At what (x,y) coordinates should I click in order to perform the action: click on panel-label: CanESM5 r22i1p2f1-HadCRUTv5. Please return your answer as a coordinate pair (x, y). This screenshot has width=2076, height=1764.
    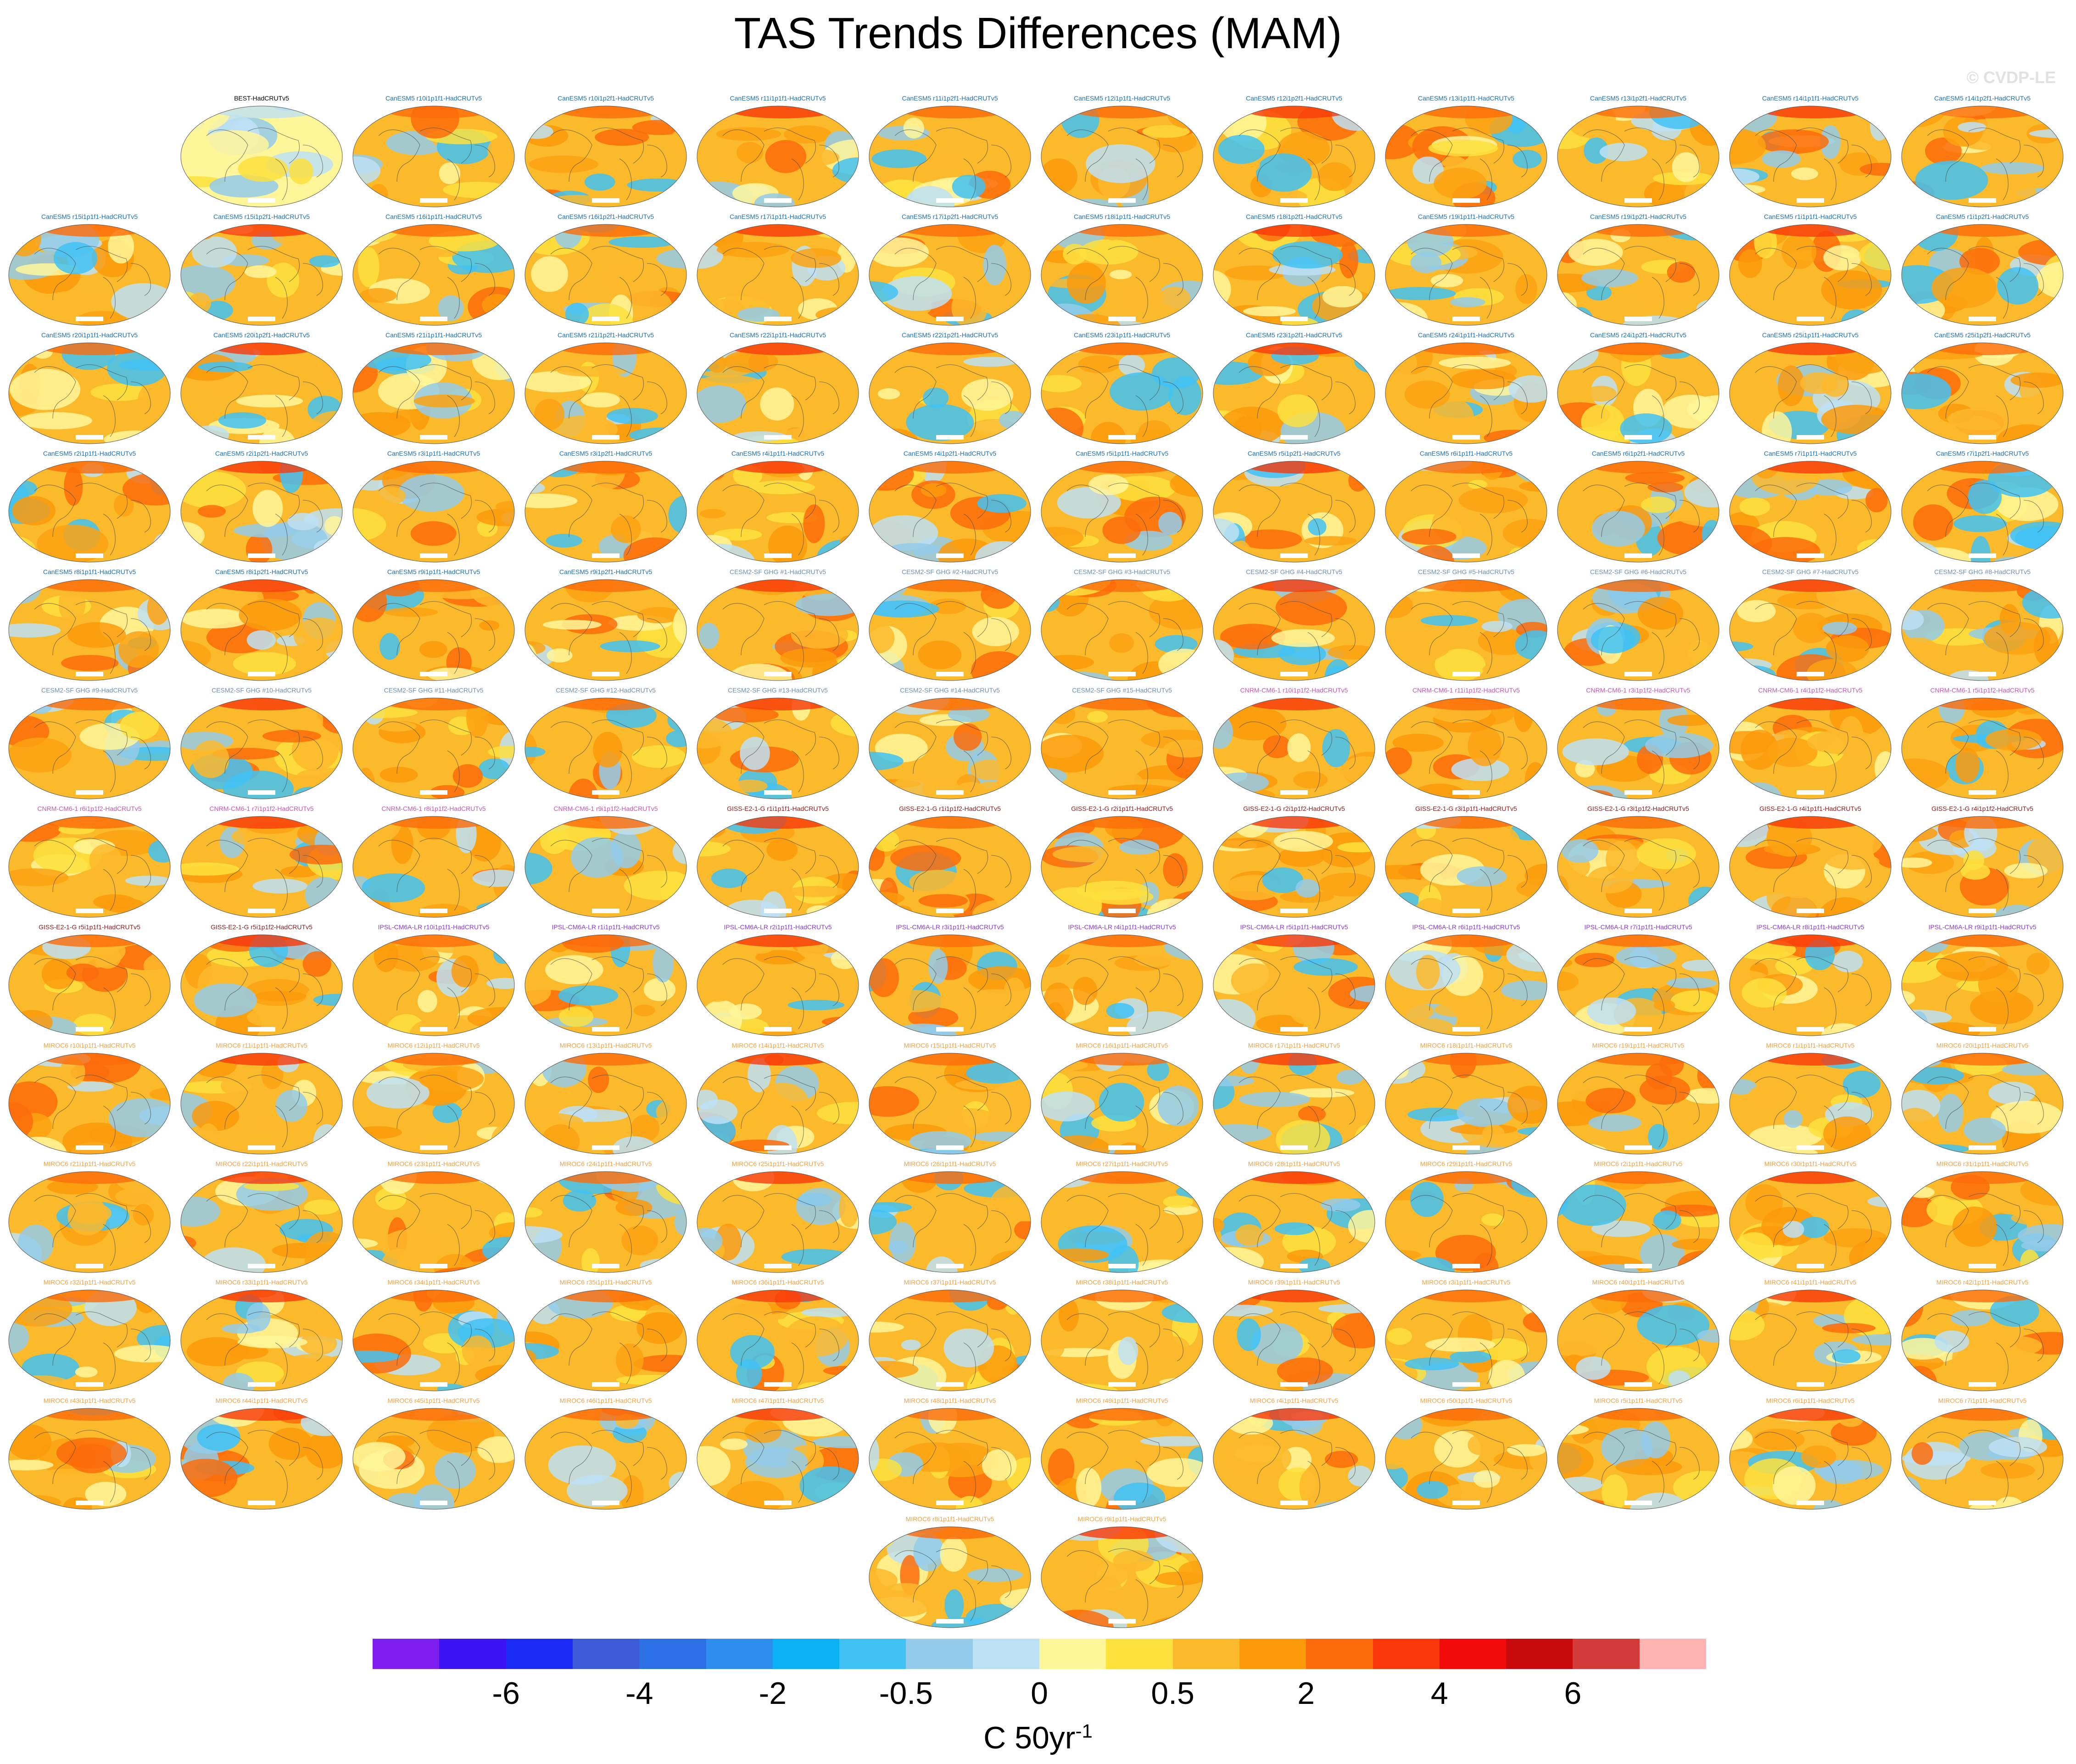
    Looking at the image, I should click on (950, 335).